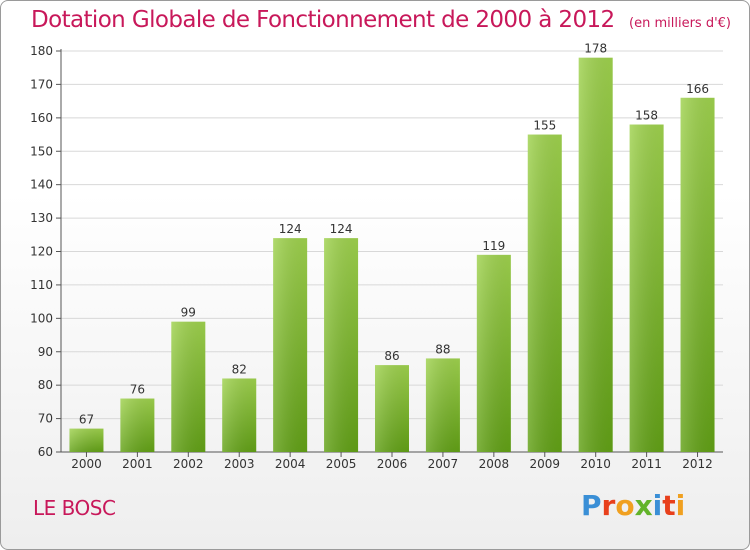 The height and width of the screenshot is (550, 750). Describe the element at coordinates (41, 285) in the screenshot. I see `y-tick-label: 110` at that location.